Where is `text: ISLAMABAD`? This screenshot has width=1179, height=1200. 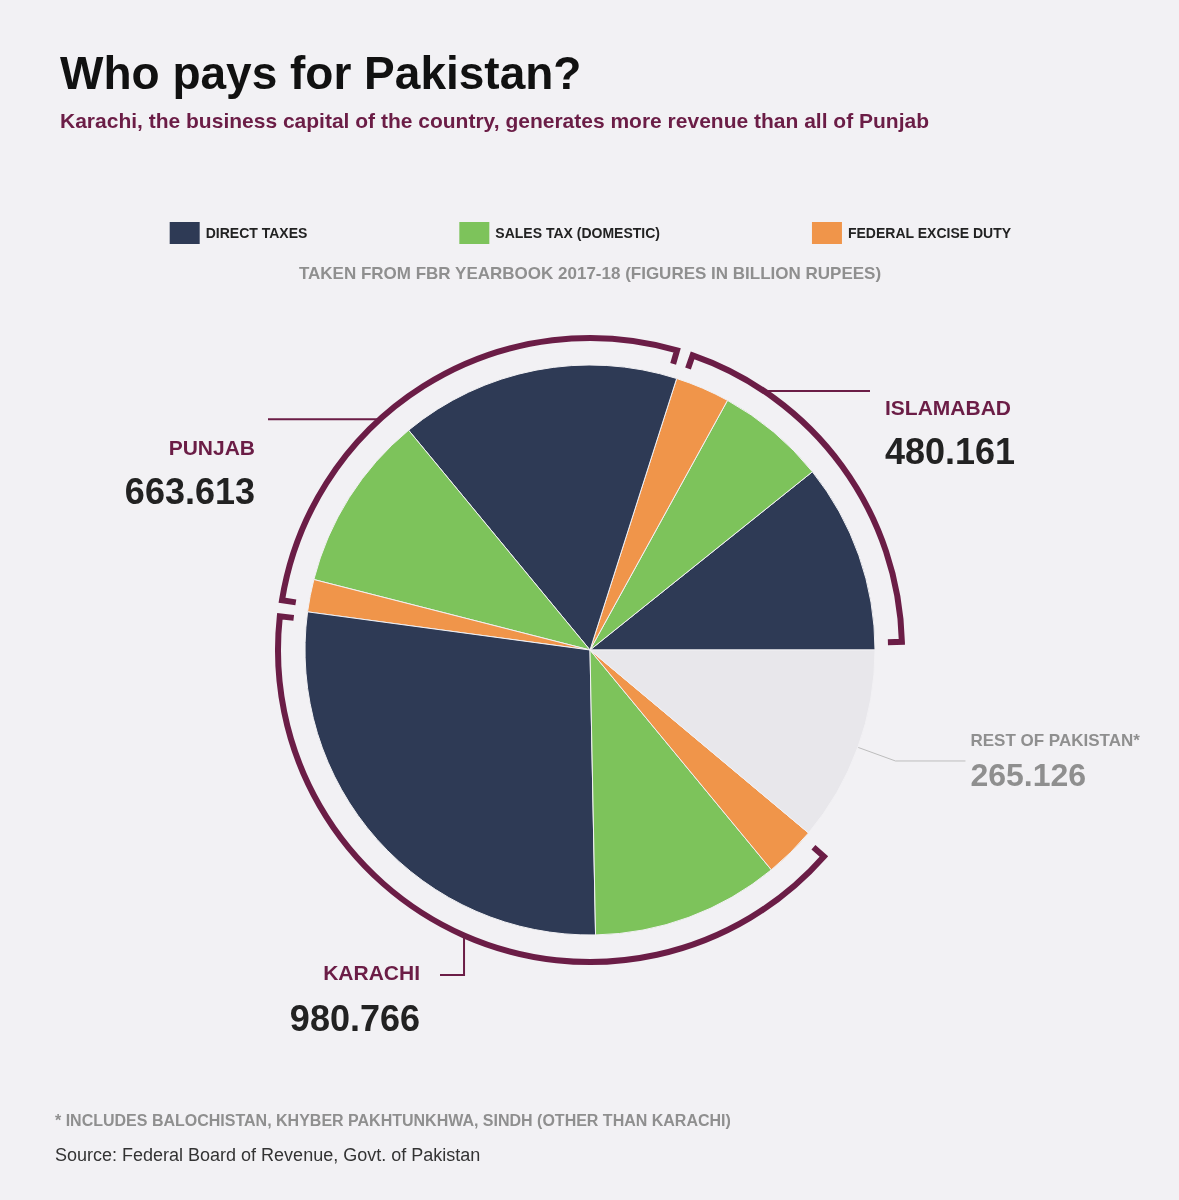
text: ISLAMABAD is located at coordinates (948, 407).